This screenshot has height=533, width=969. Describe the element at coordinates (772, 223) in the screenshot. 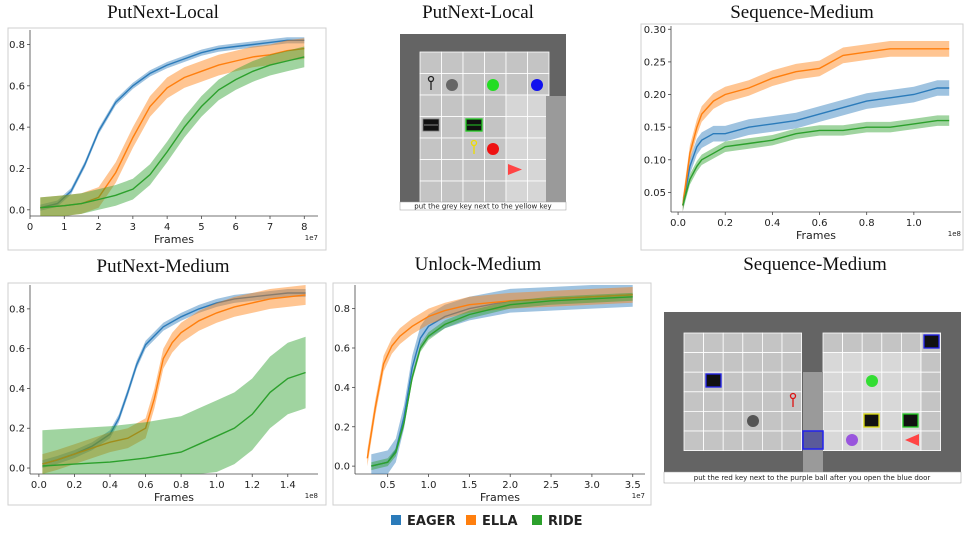

I see `x-tick-label: 0.4` at that location.